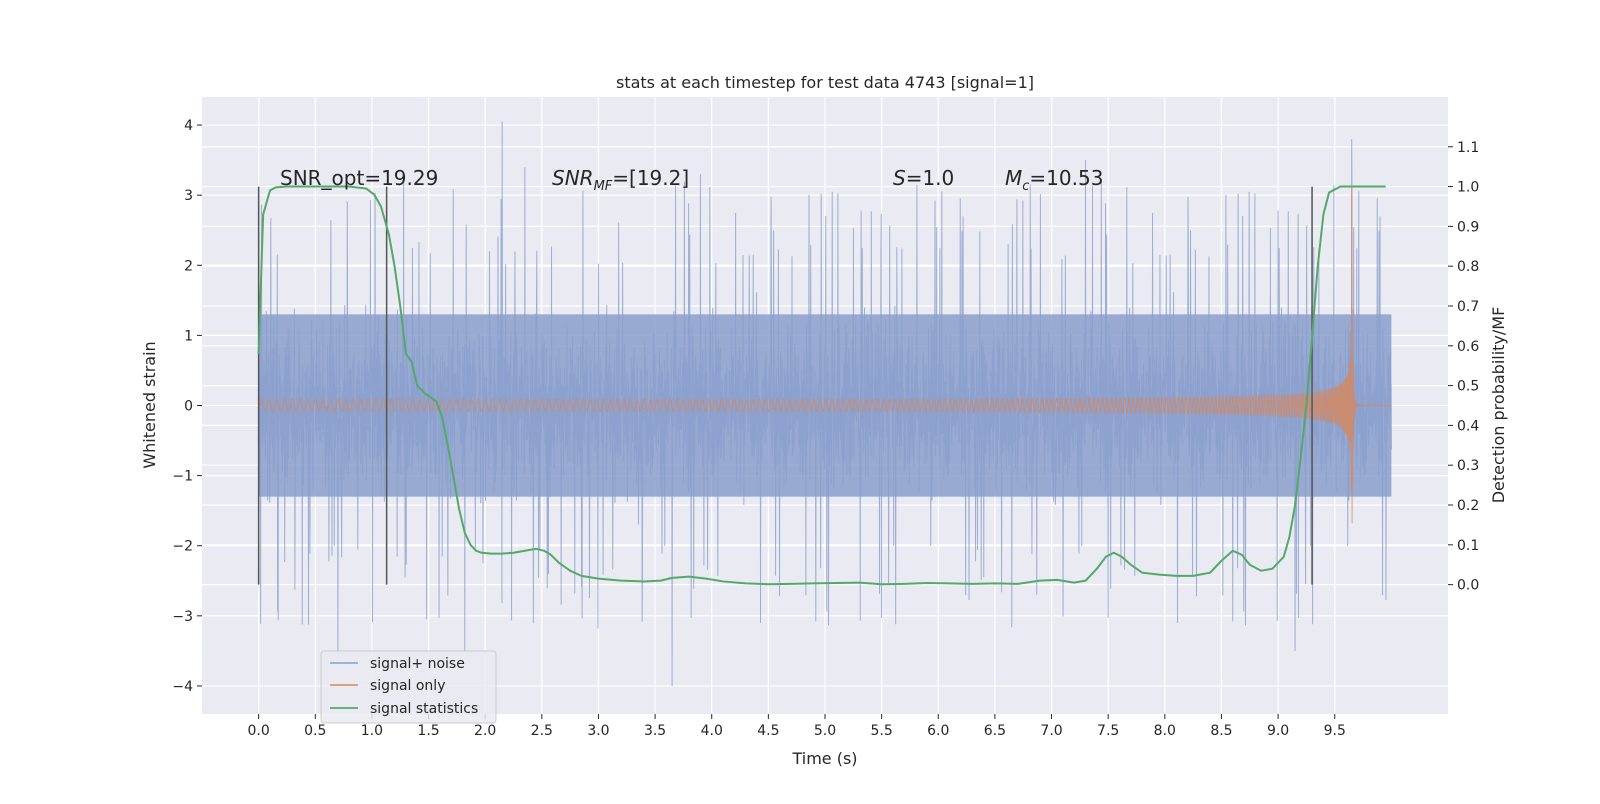 Image resolution: width=1600 pixels, height=804 pixels. I want to click on y2-tick-label-3: 0.3, so click(1468, 466).